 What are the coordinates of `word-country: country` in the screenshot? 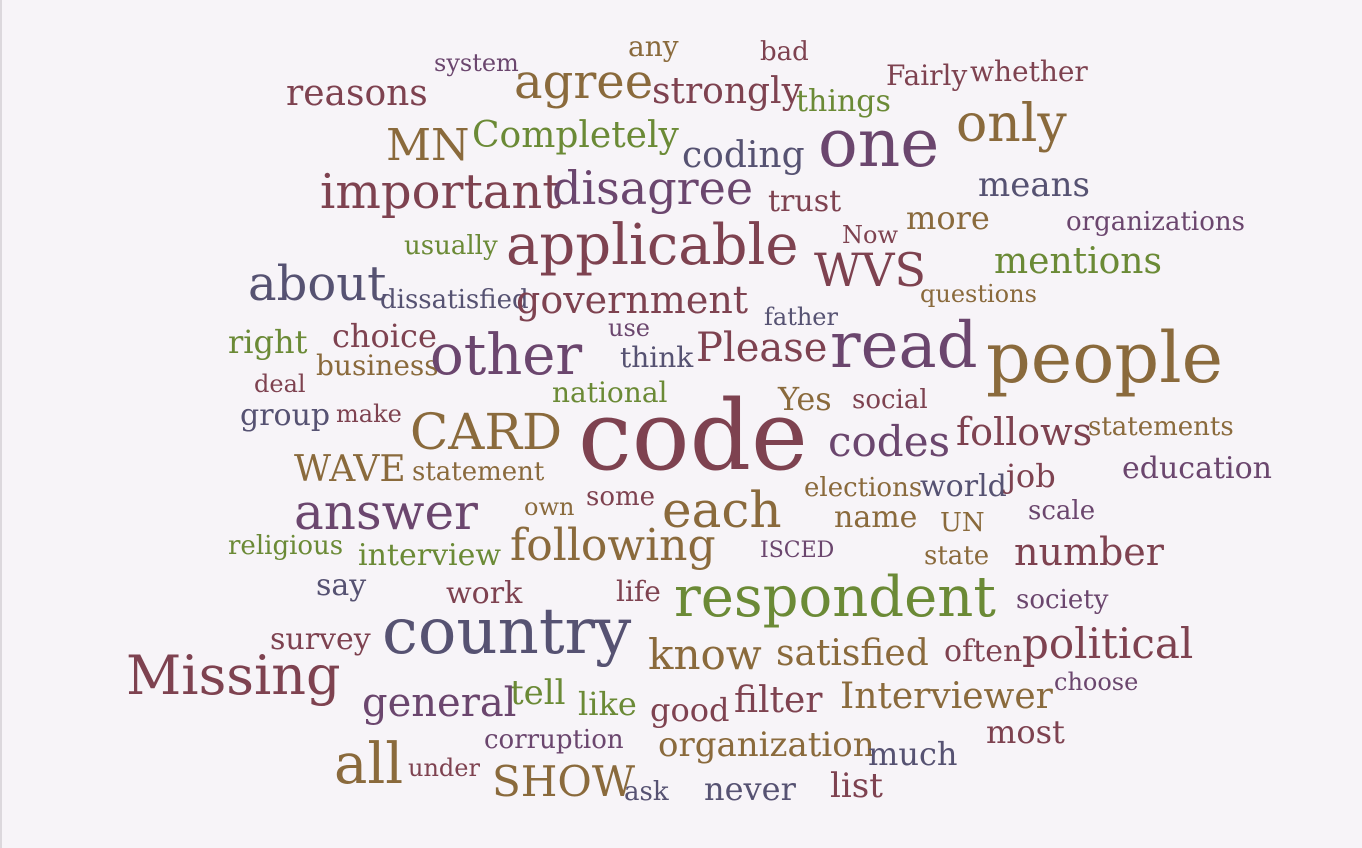 It's located at (507, 632).